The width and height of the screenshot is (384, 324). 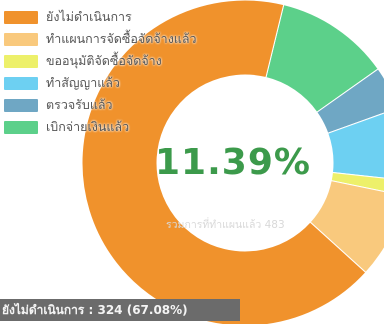 I want to click on center-percentage: 11.39%, so click(x=233, y=162).